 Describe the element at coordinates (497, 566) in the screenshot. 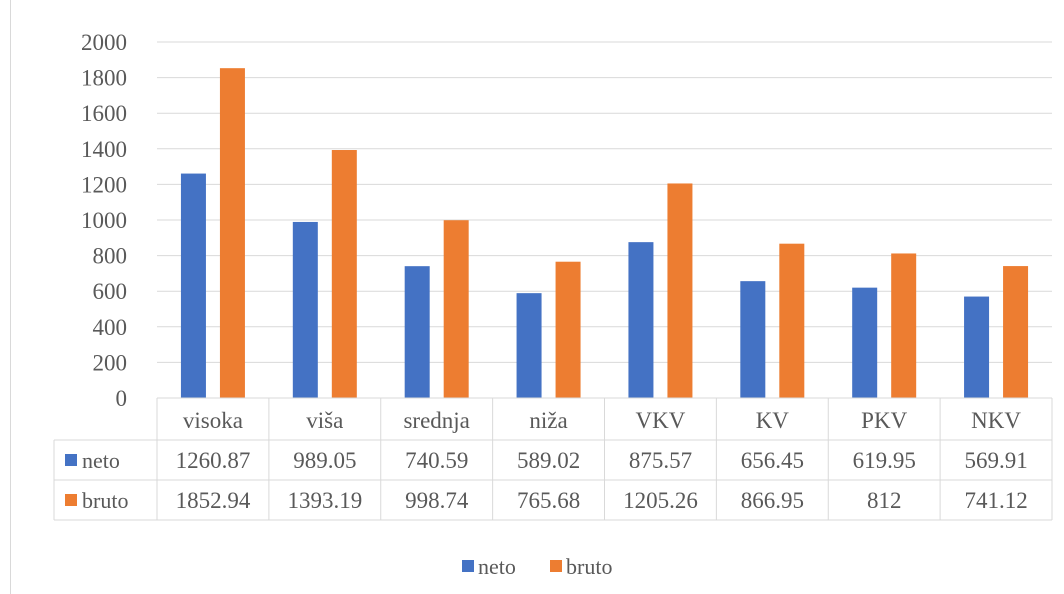

I see `legend-label-neto: neto` at that location.